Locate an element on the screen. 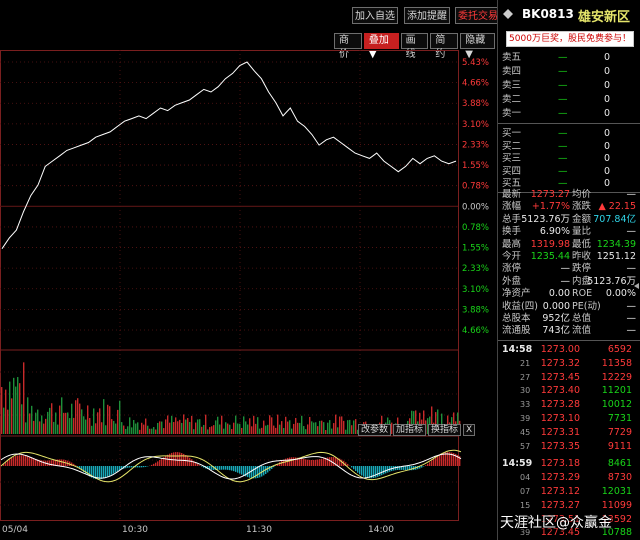 The height and width of the screenshot is (540, 640). tick-row: 33 1273.28 10012 is located at coordinates (569, 405).